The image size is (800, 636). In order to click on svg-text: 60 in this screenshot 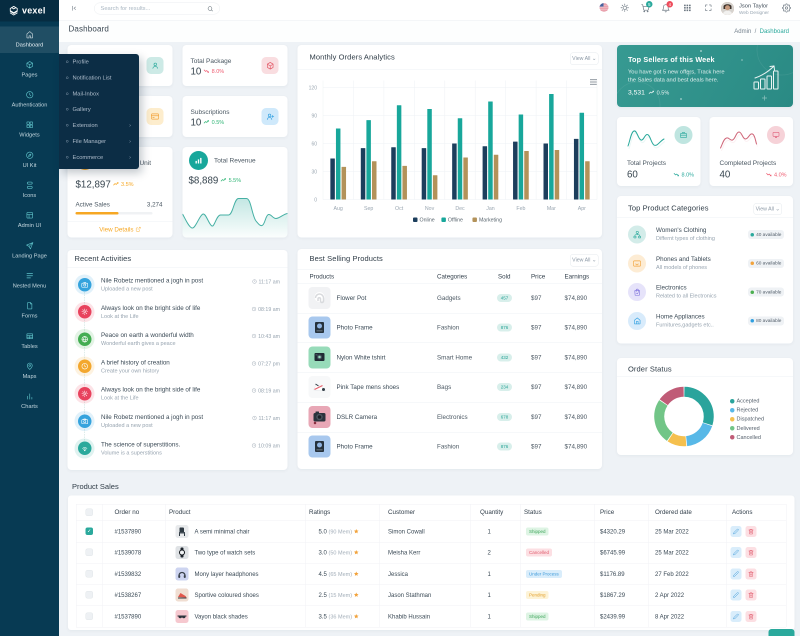, I will do `click(314, 144)`.